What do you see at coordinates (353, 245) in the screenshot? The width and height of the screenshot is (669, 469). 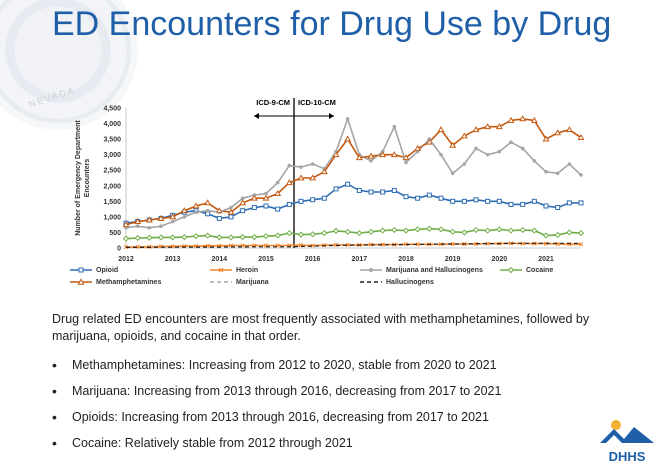 I see `series-line-hallucinogens` at bounding box center [353, 245].